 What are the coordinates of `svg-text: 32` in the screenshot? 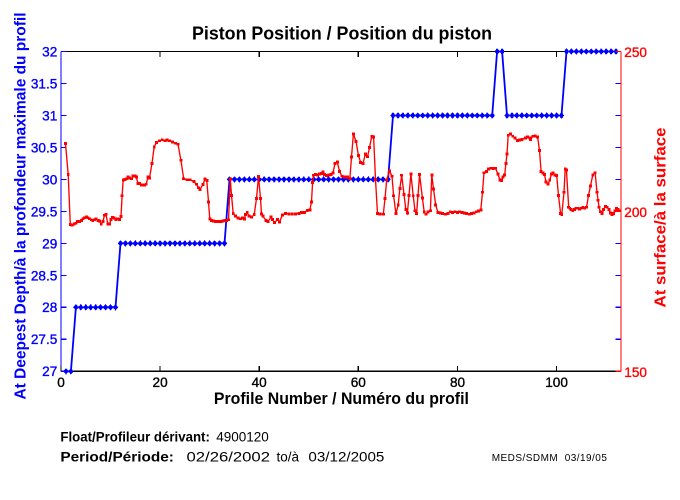 It's located at (49, 51).